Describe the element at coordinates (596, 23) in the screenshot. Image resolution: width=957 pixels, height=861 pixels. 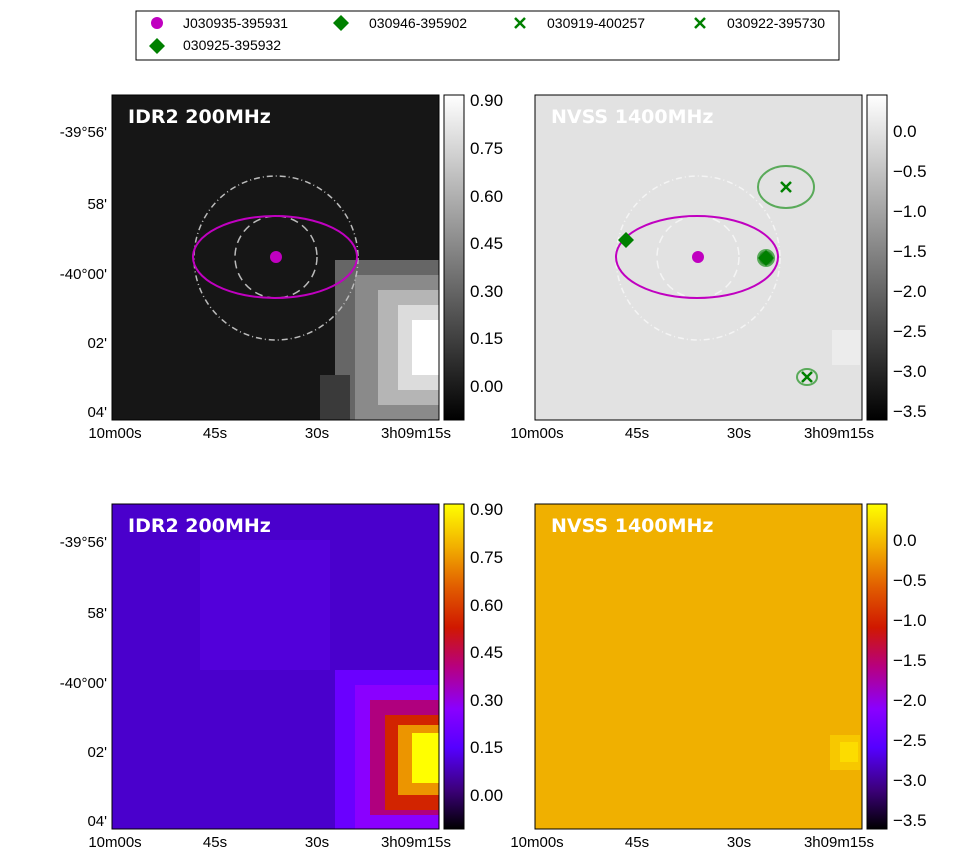
I see `legend-label: 030919-400257` at that location.